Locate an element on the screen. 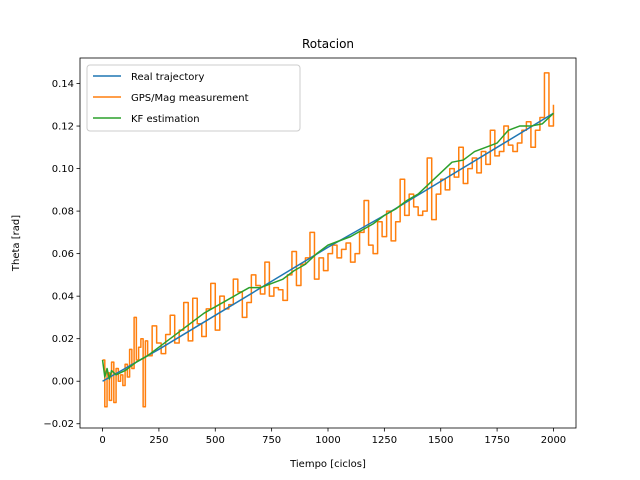 Image resolution: width=640 pixels, height=480 pixels. y-tick-label: 0.00 is located at coordinates (63, 382).